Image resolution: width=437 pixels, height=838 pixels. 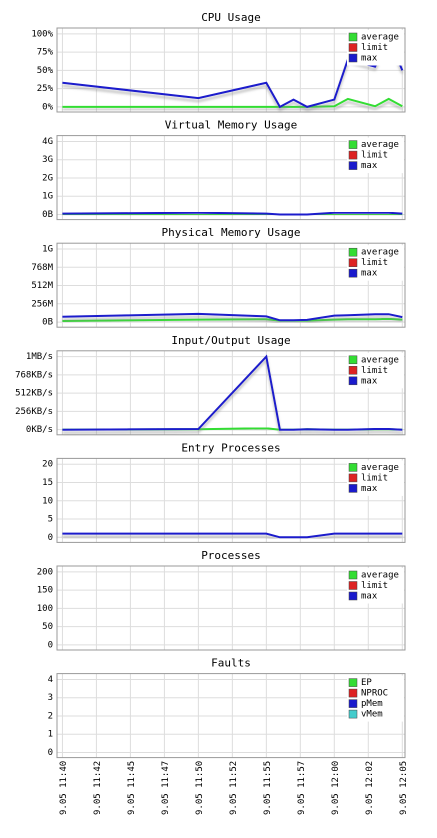 What do you see at coordinates (231, 17) in the screenshot?
I see `chart-title: CPU Usage` at bounding box center [231, 17].